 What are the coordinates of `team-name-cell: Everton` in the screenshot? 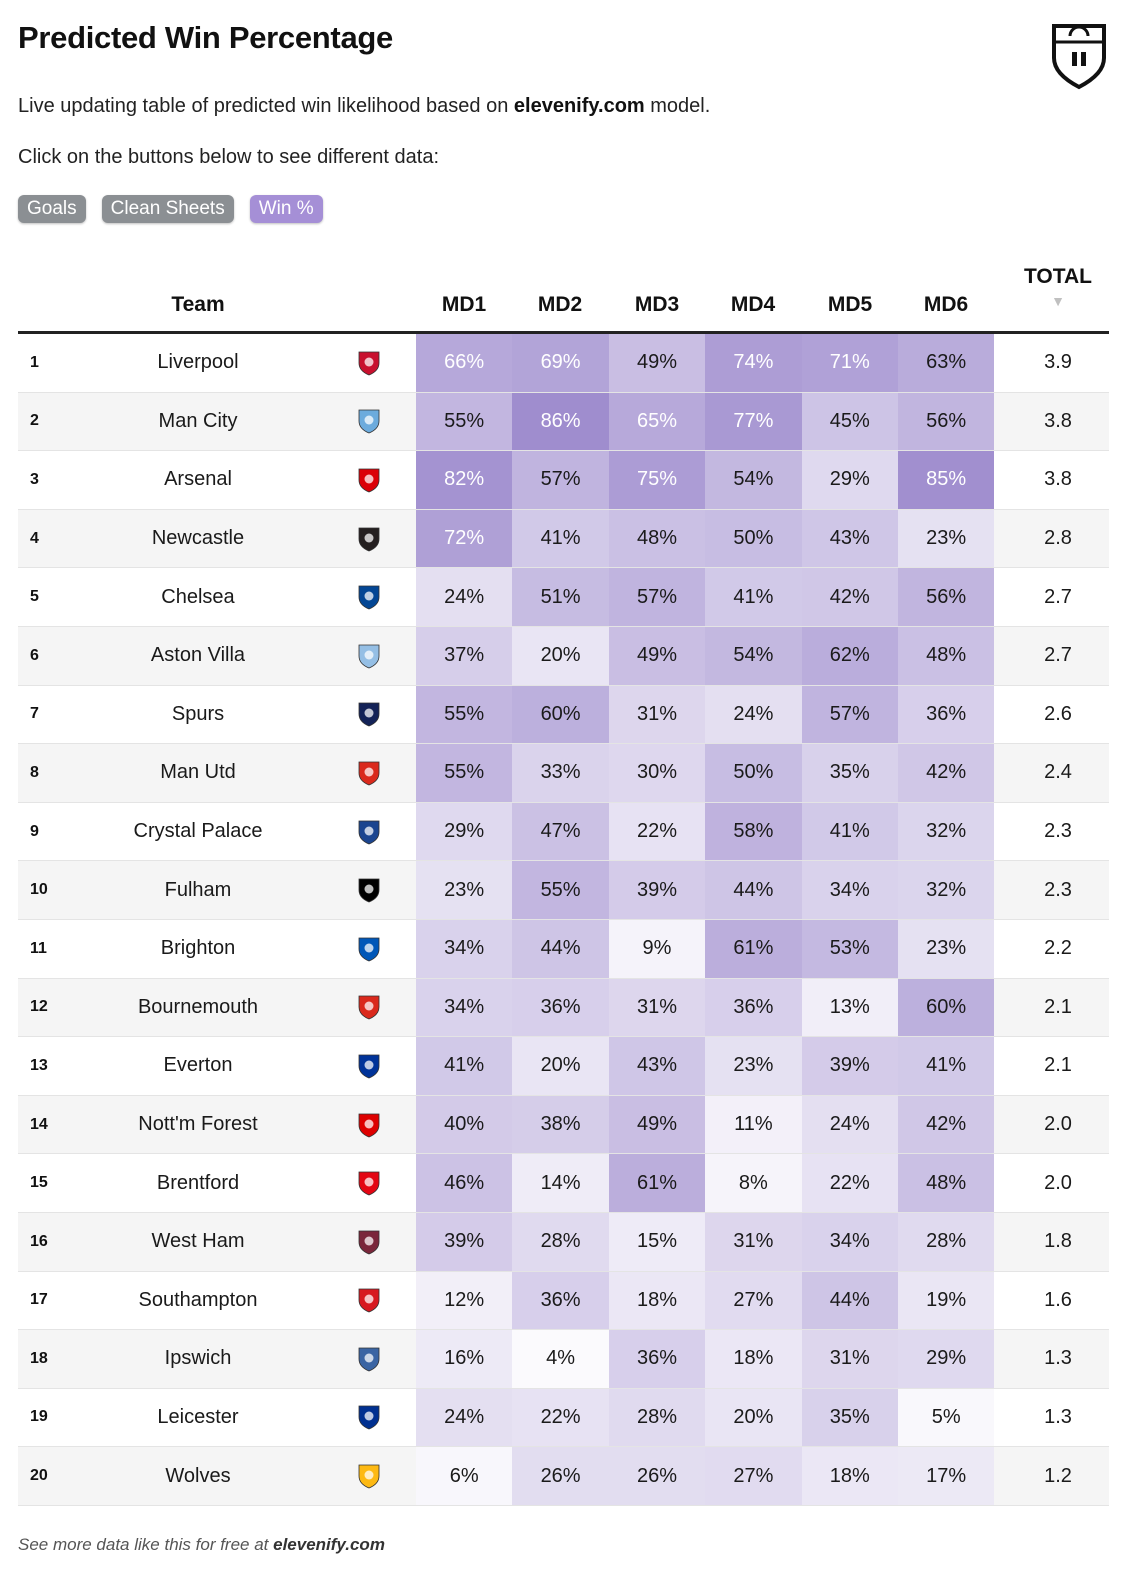 It's located at (198, 1065).